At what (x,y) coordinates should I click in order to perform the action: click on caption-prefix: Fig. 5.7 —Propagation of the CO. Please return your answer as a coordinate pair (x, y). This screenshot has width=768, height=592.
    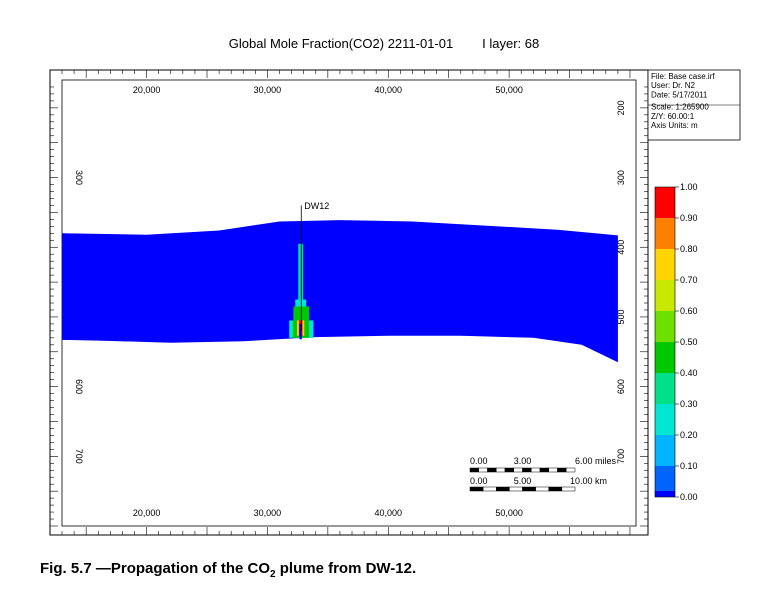
    Looking at the image, I should click on (155, 568).